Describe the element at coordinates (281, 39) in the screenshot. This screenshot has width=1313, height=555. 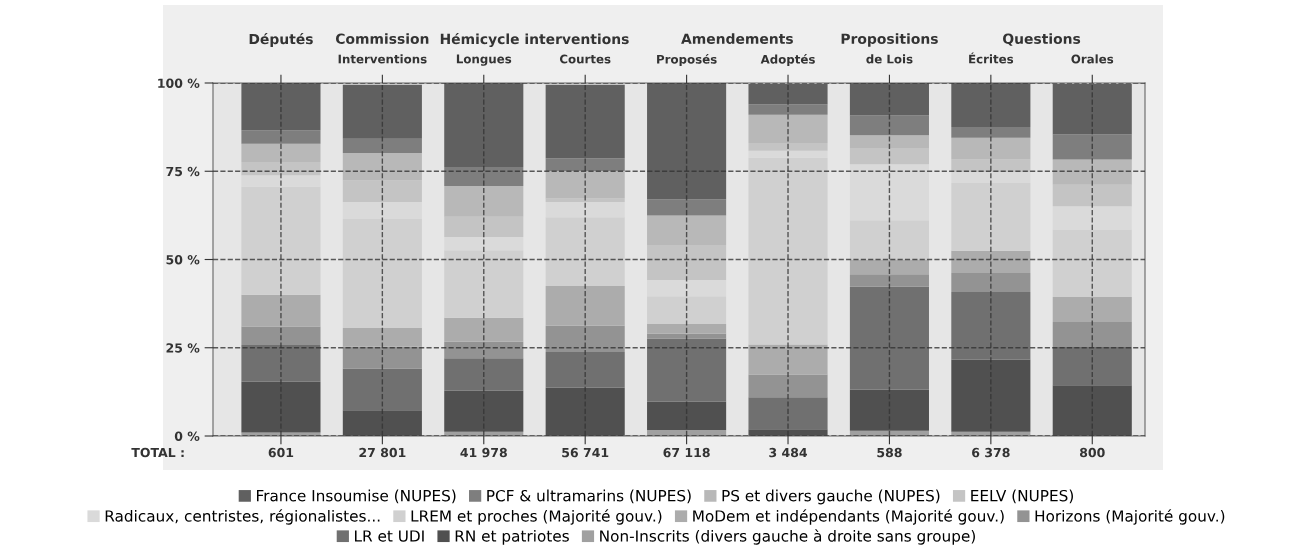
I see `text: Députés` at that location.